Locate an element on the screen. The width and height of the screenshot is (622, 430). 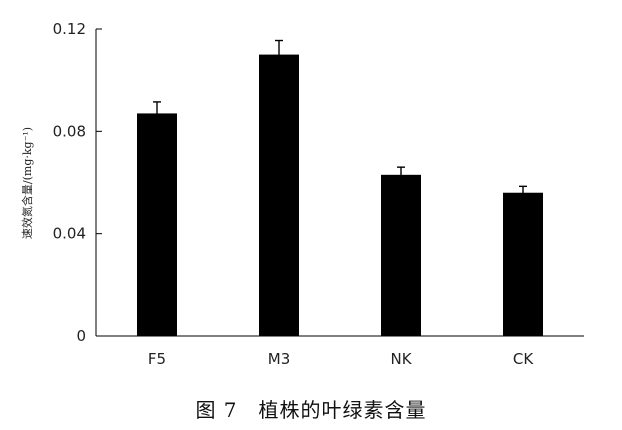
x-category-label: F5 is located at coordinates (157, 359).